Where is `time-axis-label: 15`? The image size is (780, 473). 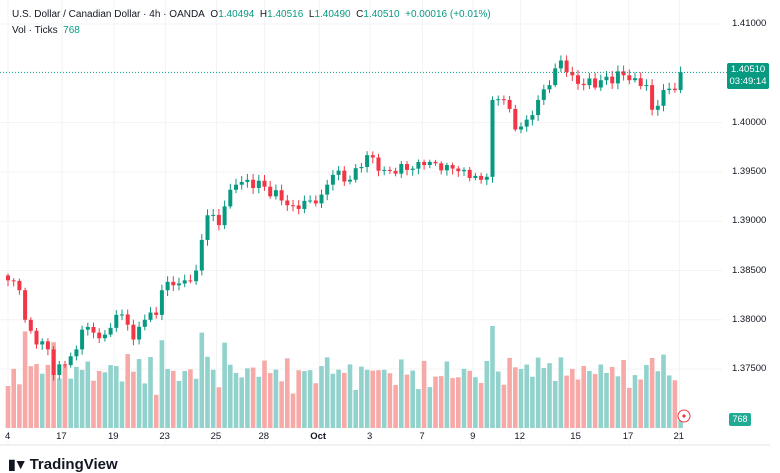 time-axis-label: 15 is located at coordinates (575, 436).